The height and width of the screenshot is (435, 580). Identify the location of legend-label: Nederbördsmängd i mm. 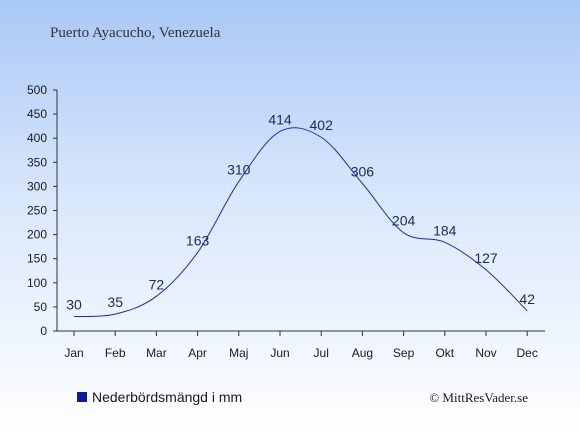
(167, 397).